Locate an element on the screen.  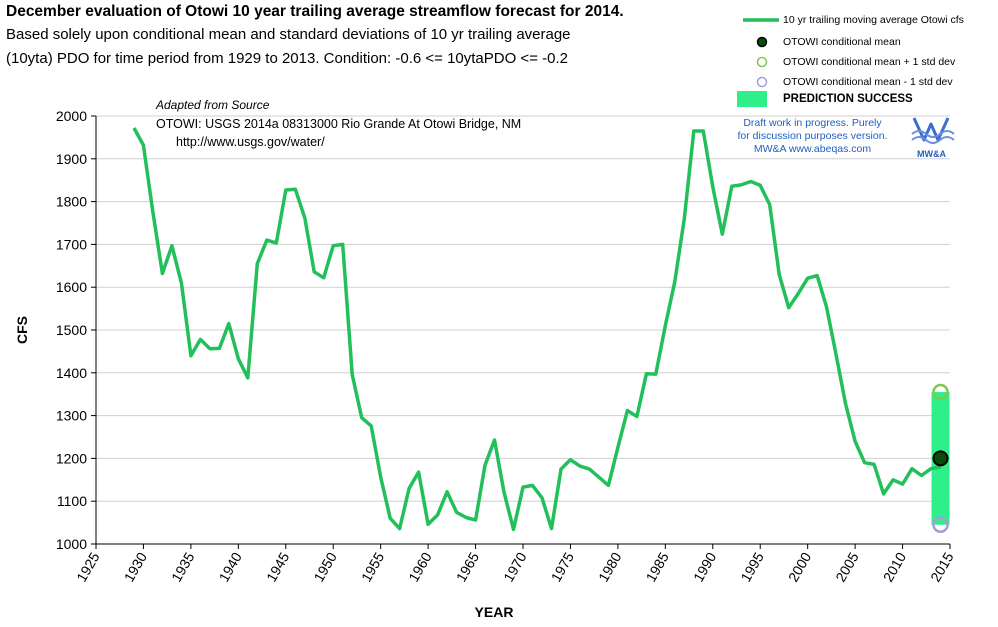
y-tick-label: 1200 is located at coordinates (71, 458).